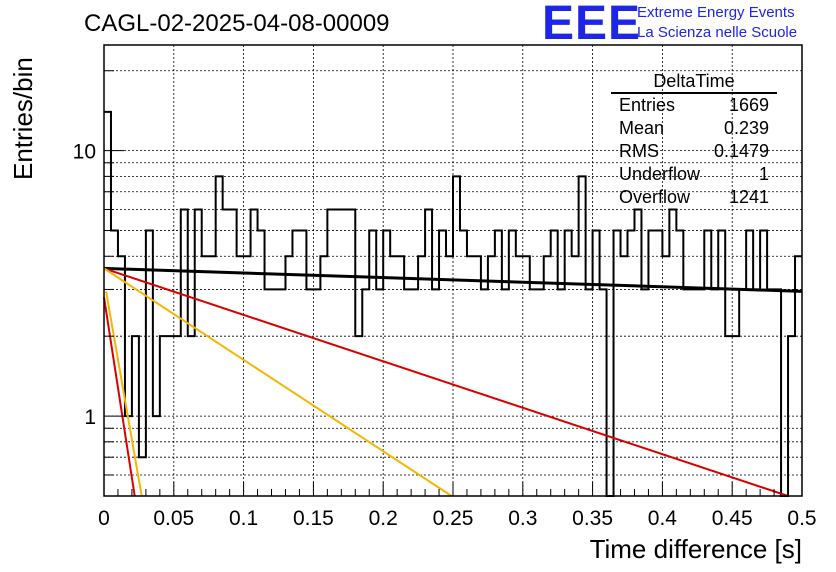 This screenshot has width=836, height=572. I want to click on stats-value: 1, so click(763, 174).